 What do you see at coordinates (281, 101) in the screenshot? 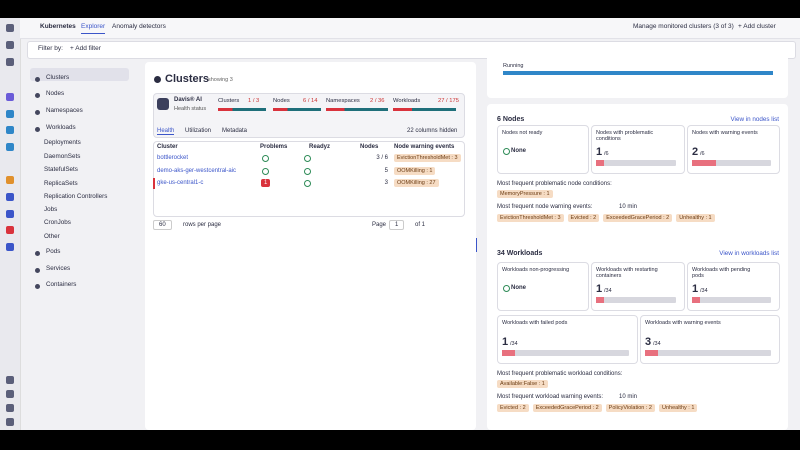
I see `stat-label: Nodes` at bounding box center [281, 101].